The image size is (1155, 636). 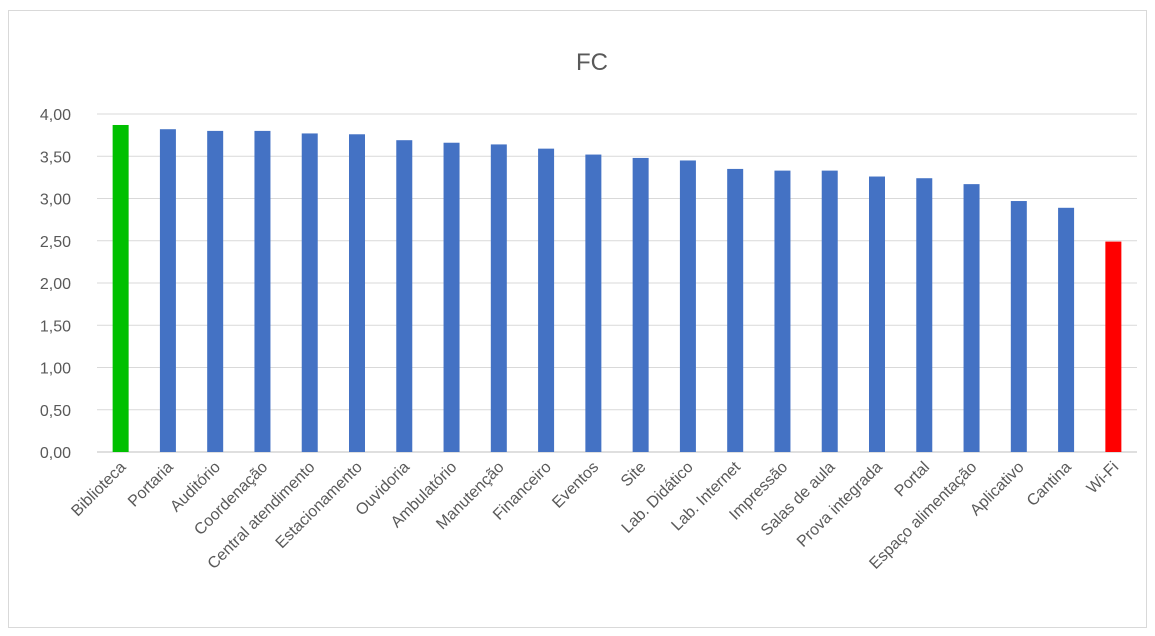 What do you see at coordinates (98, 489) in the screenshot?
I see `x-tick-label: Biblioteca` at bounding box center [98, 489].